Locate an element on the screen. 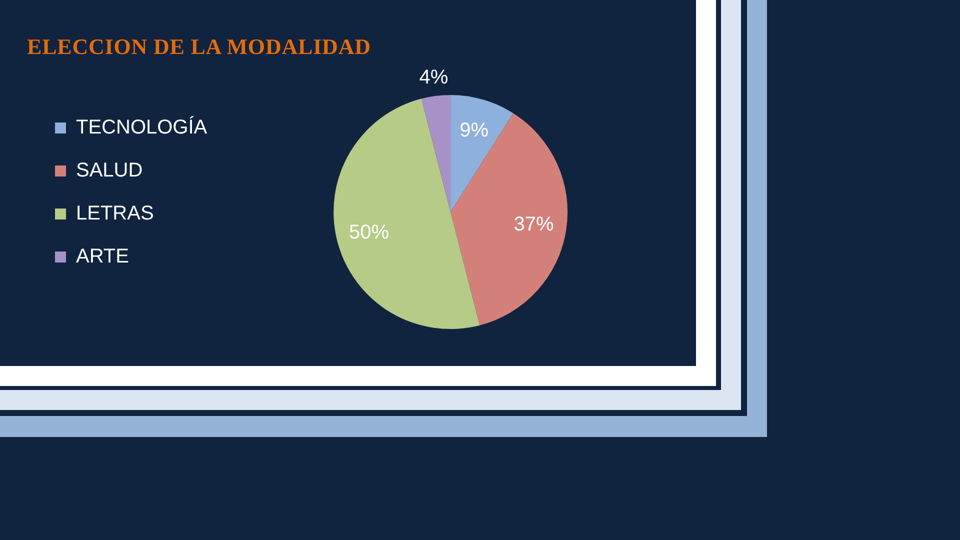  legend-label: LETRAS is located at coordinates (115, 213).